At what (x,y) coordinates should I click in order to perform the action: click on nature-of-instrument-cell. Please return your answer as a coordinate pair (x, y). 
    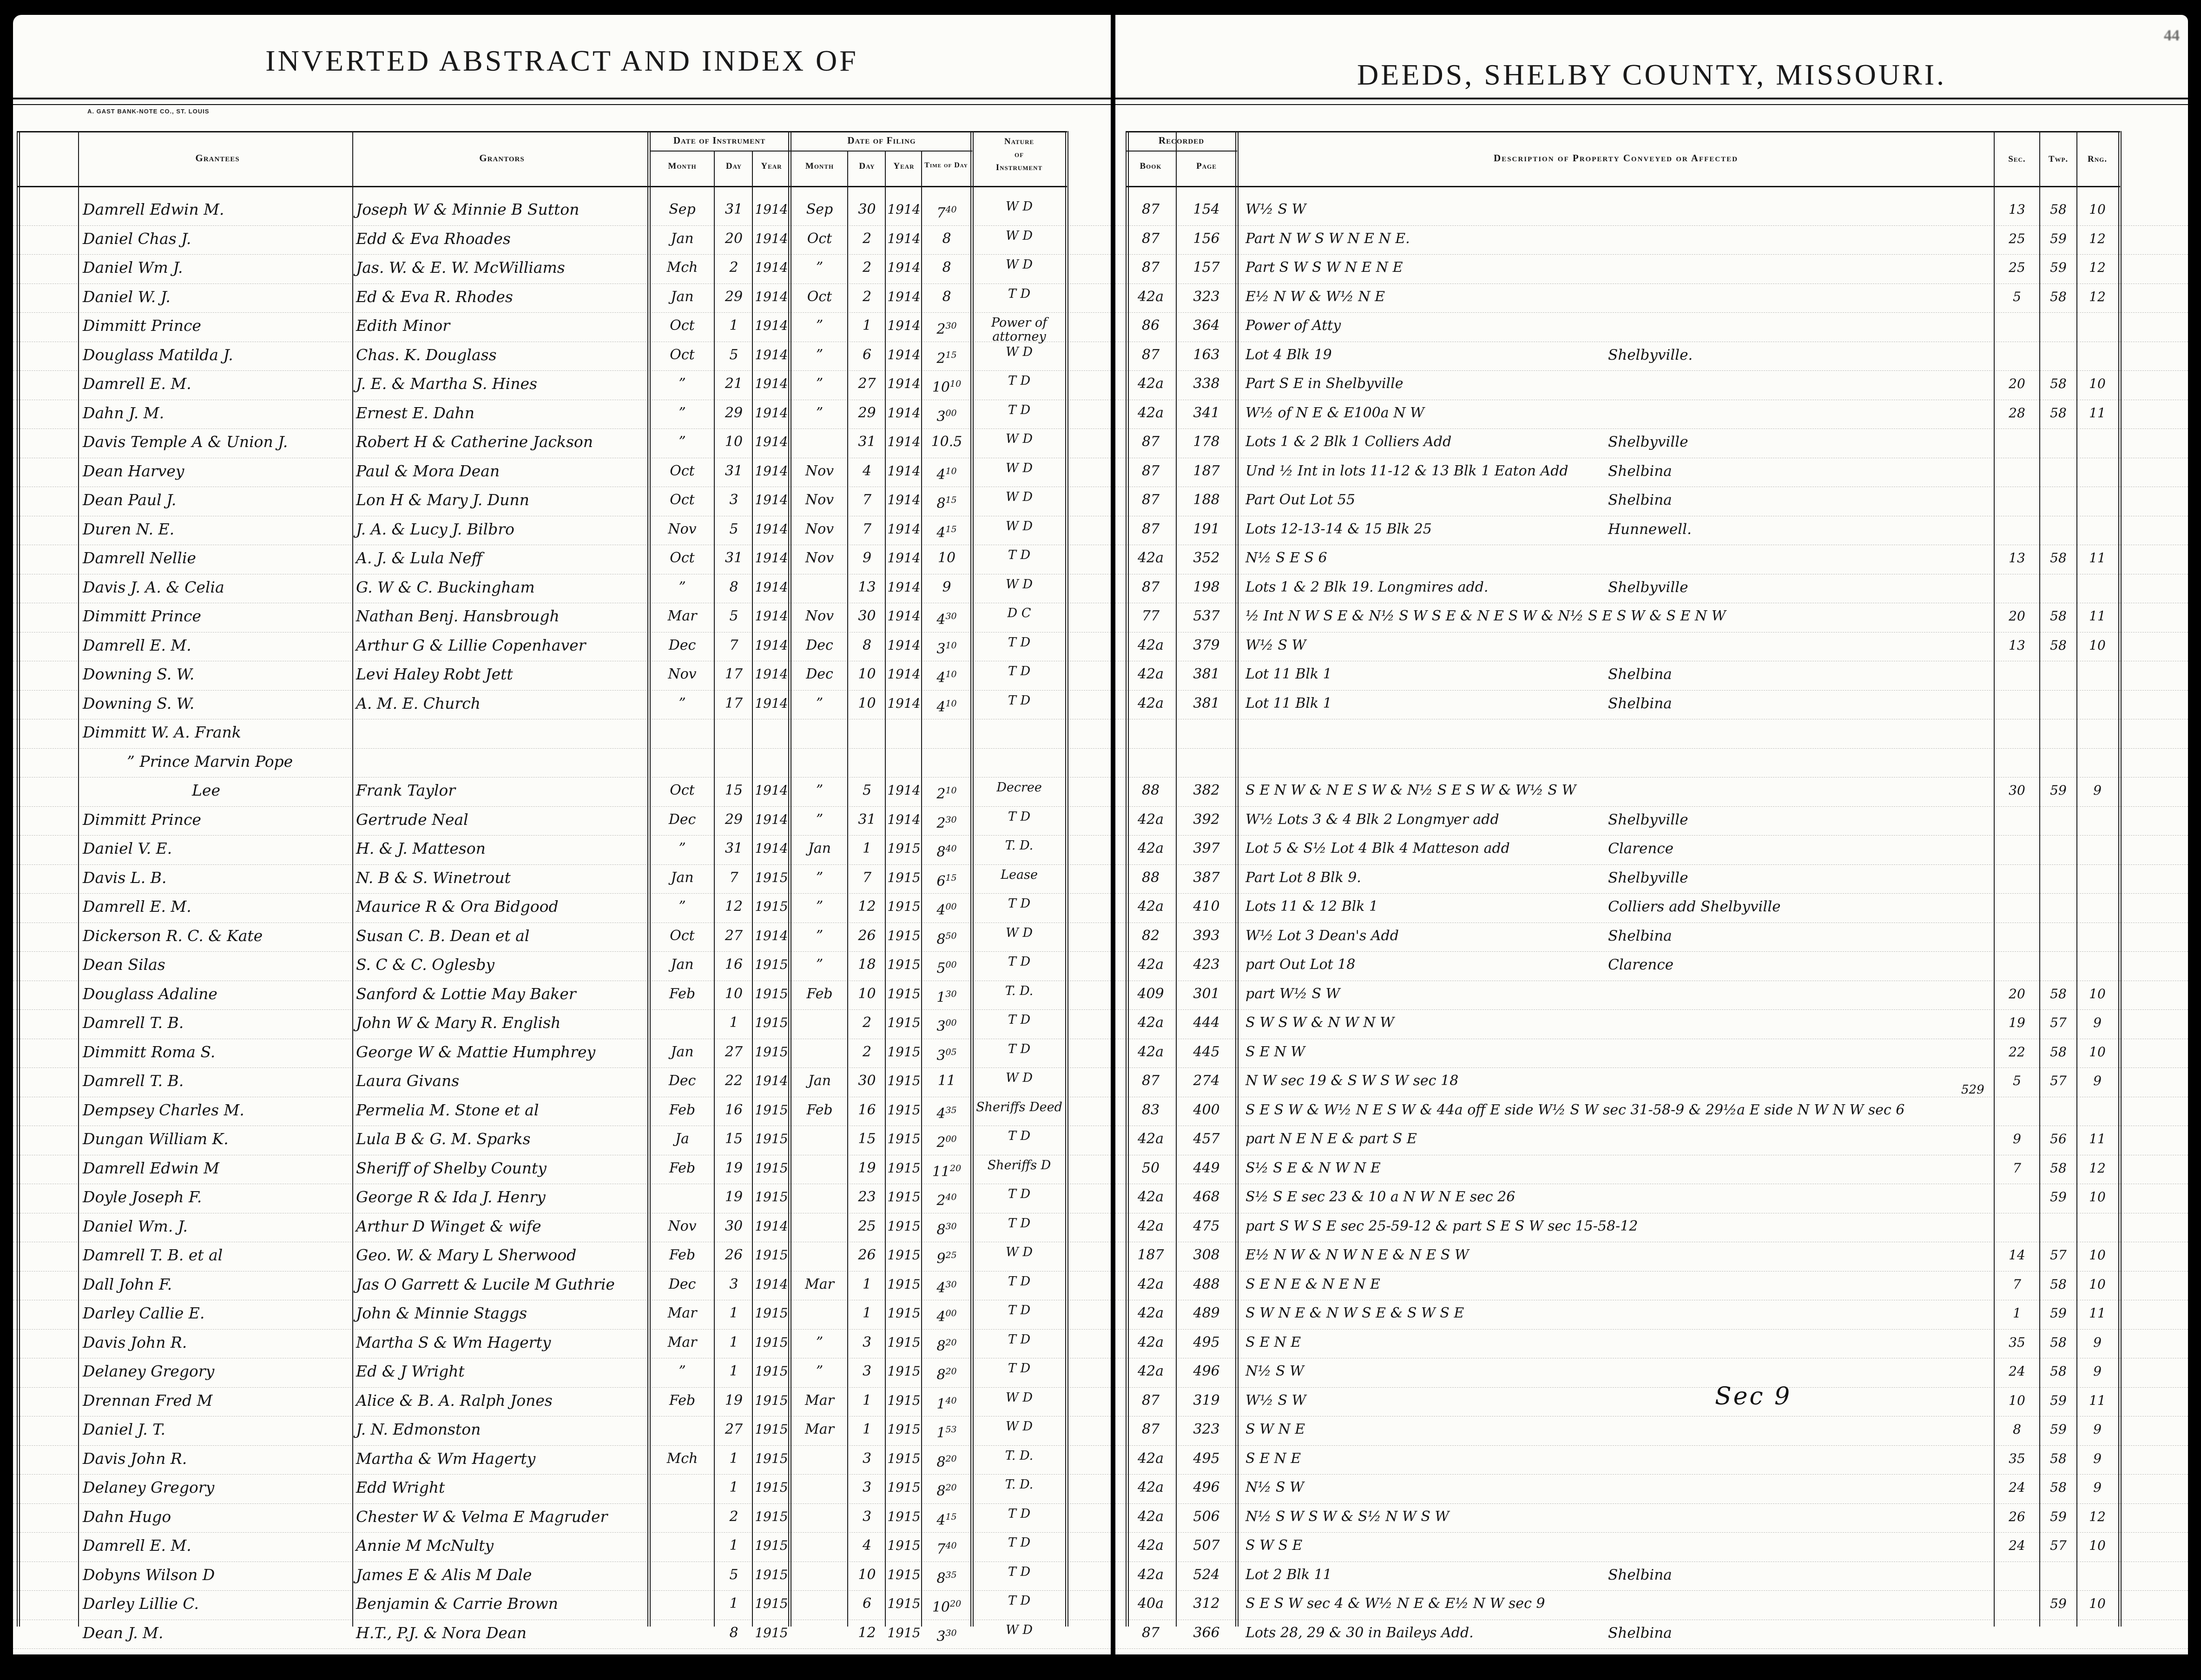
    Looking at the image, I should click on (1019, 734).